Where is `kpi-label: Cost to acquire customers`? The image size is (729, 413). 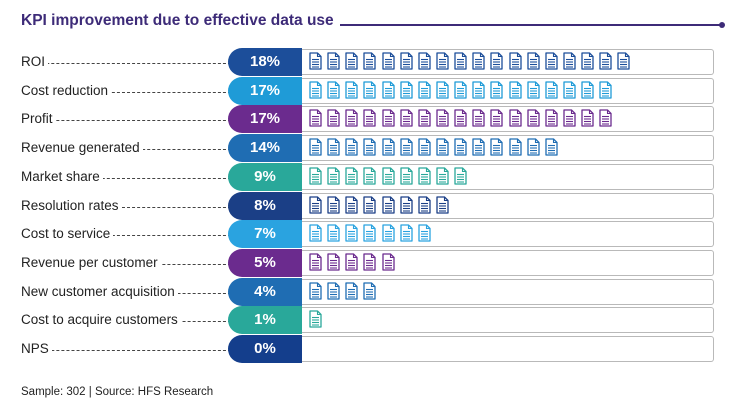 kpi-label: Cost to acquire customers is located at coordinates (101, 320).